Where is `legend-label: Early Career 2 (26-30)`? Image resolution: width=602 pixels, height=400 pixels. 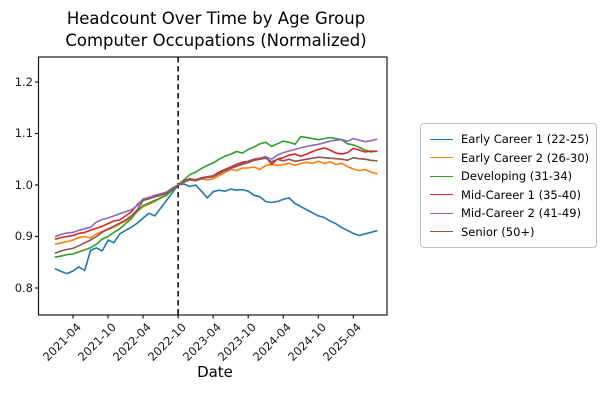
legend-label: Early Career 2 (26-30) is located at coordinates (525, 157).